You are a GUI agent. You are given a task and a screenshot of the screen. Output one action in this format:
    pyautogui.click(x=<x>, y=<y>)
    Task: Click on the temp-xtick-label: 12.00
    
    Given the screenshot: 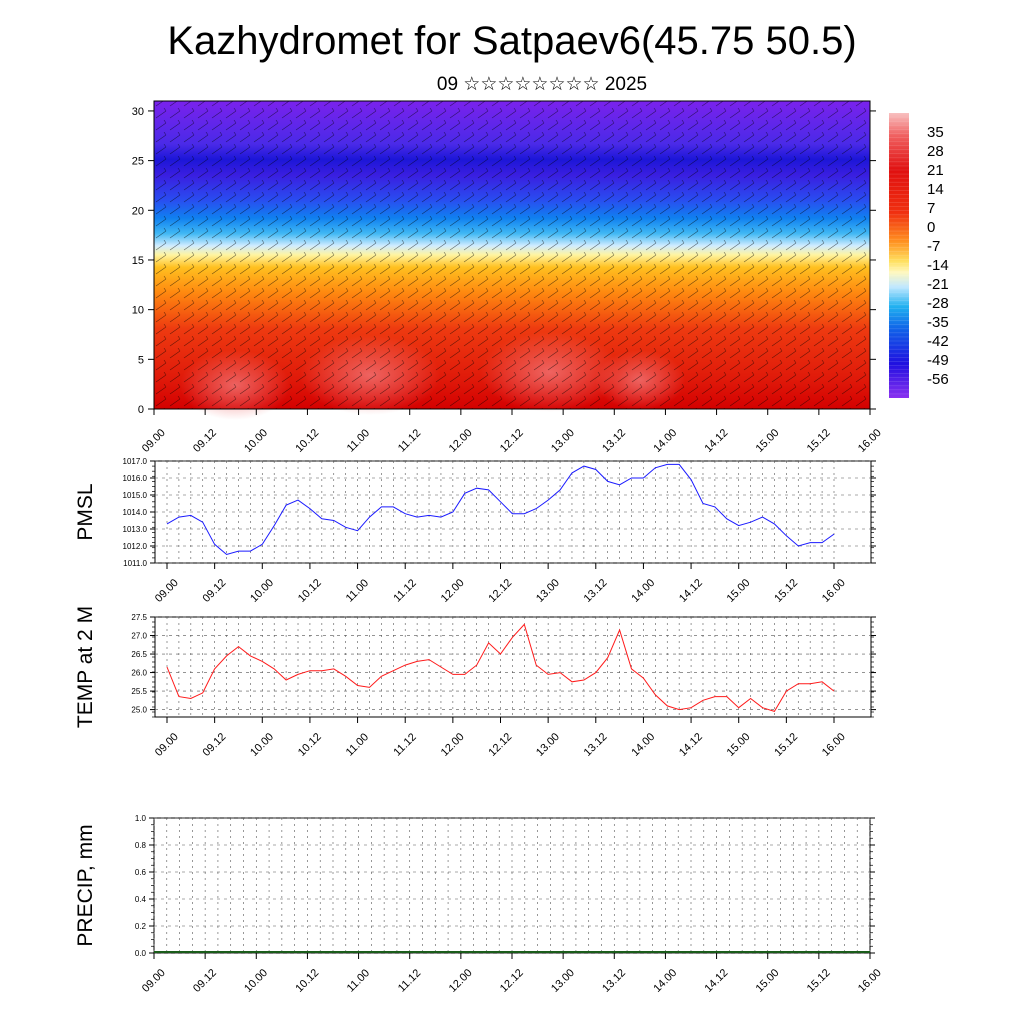 What is the action you would take?
    pyautogui.click(x=453, y=745)
    